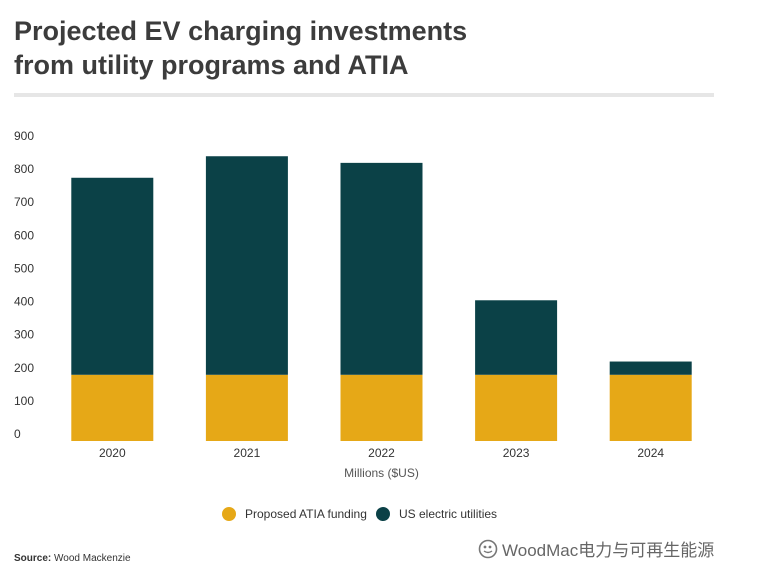  I want to click on x-axis-label: Millions ($US), so click(381, 473).